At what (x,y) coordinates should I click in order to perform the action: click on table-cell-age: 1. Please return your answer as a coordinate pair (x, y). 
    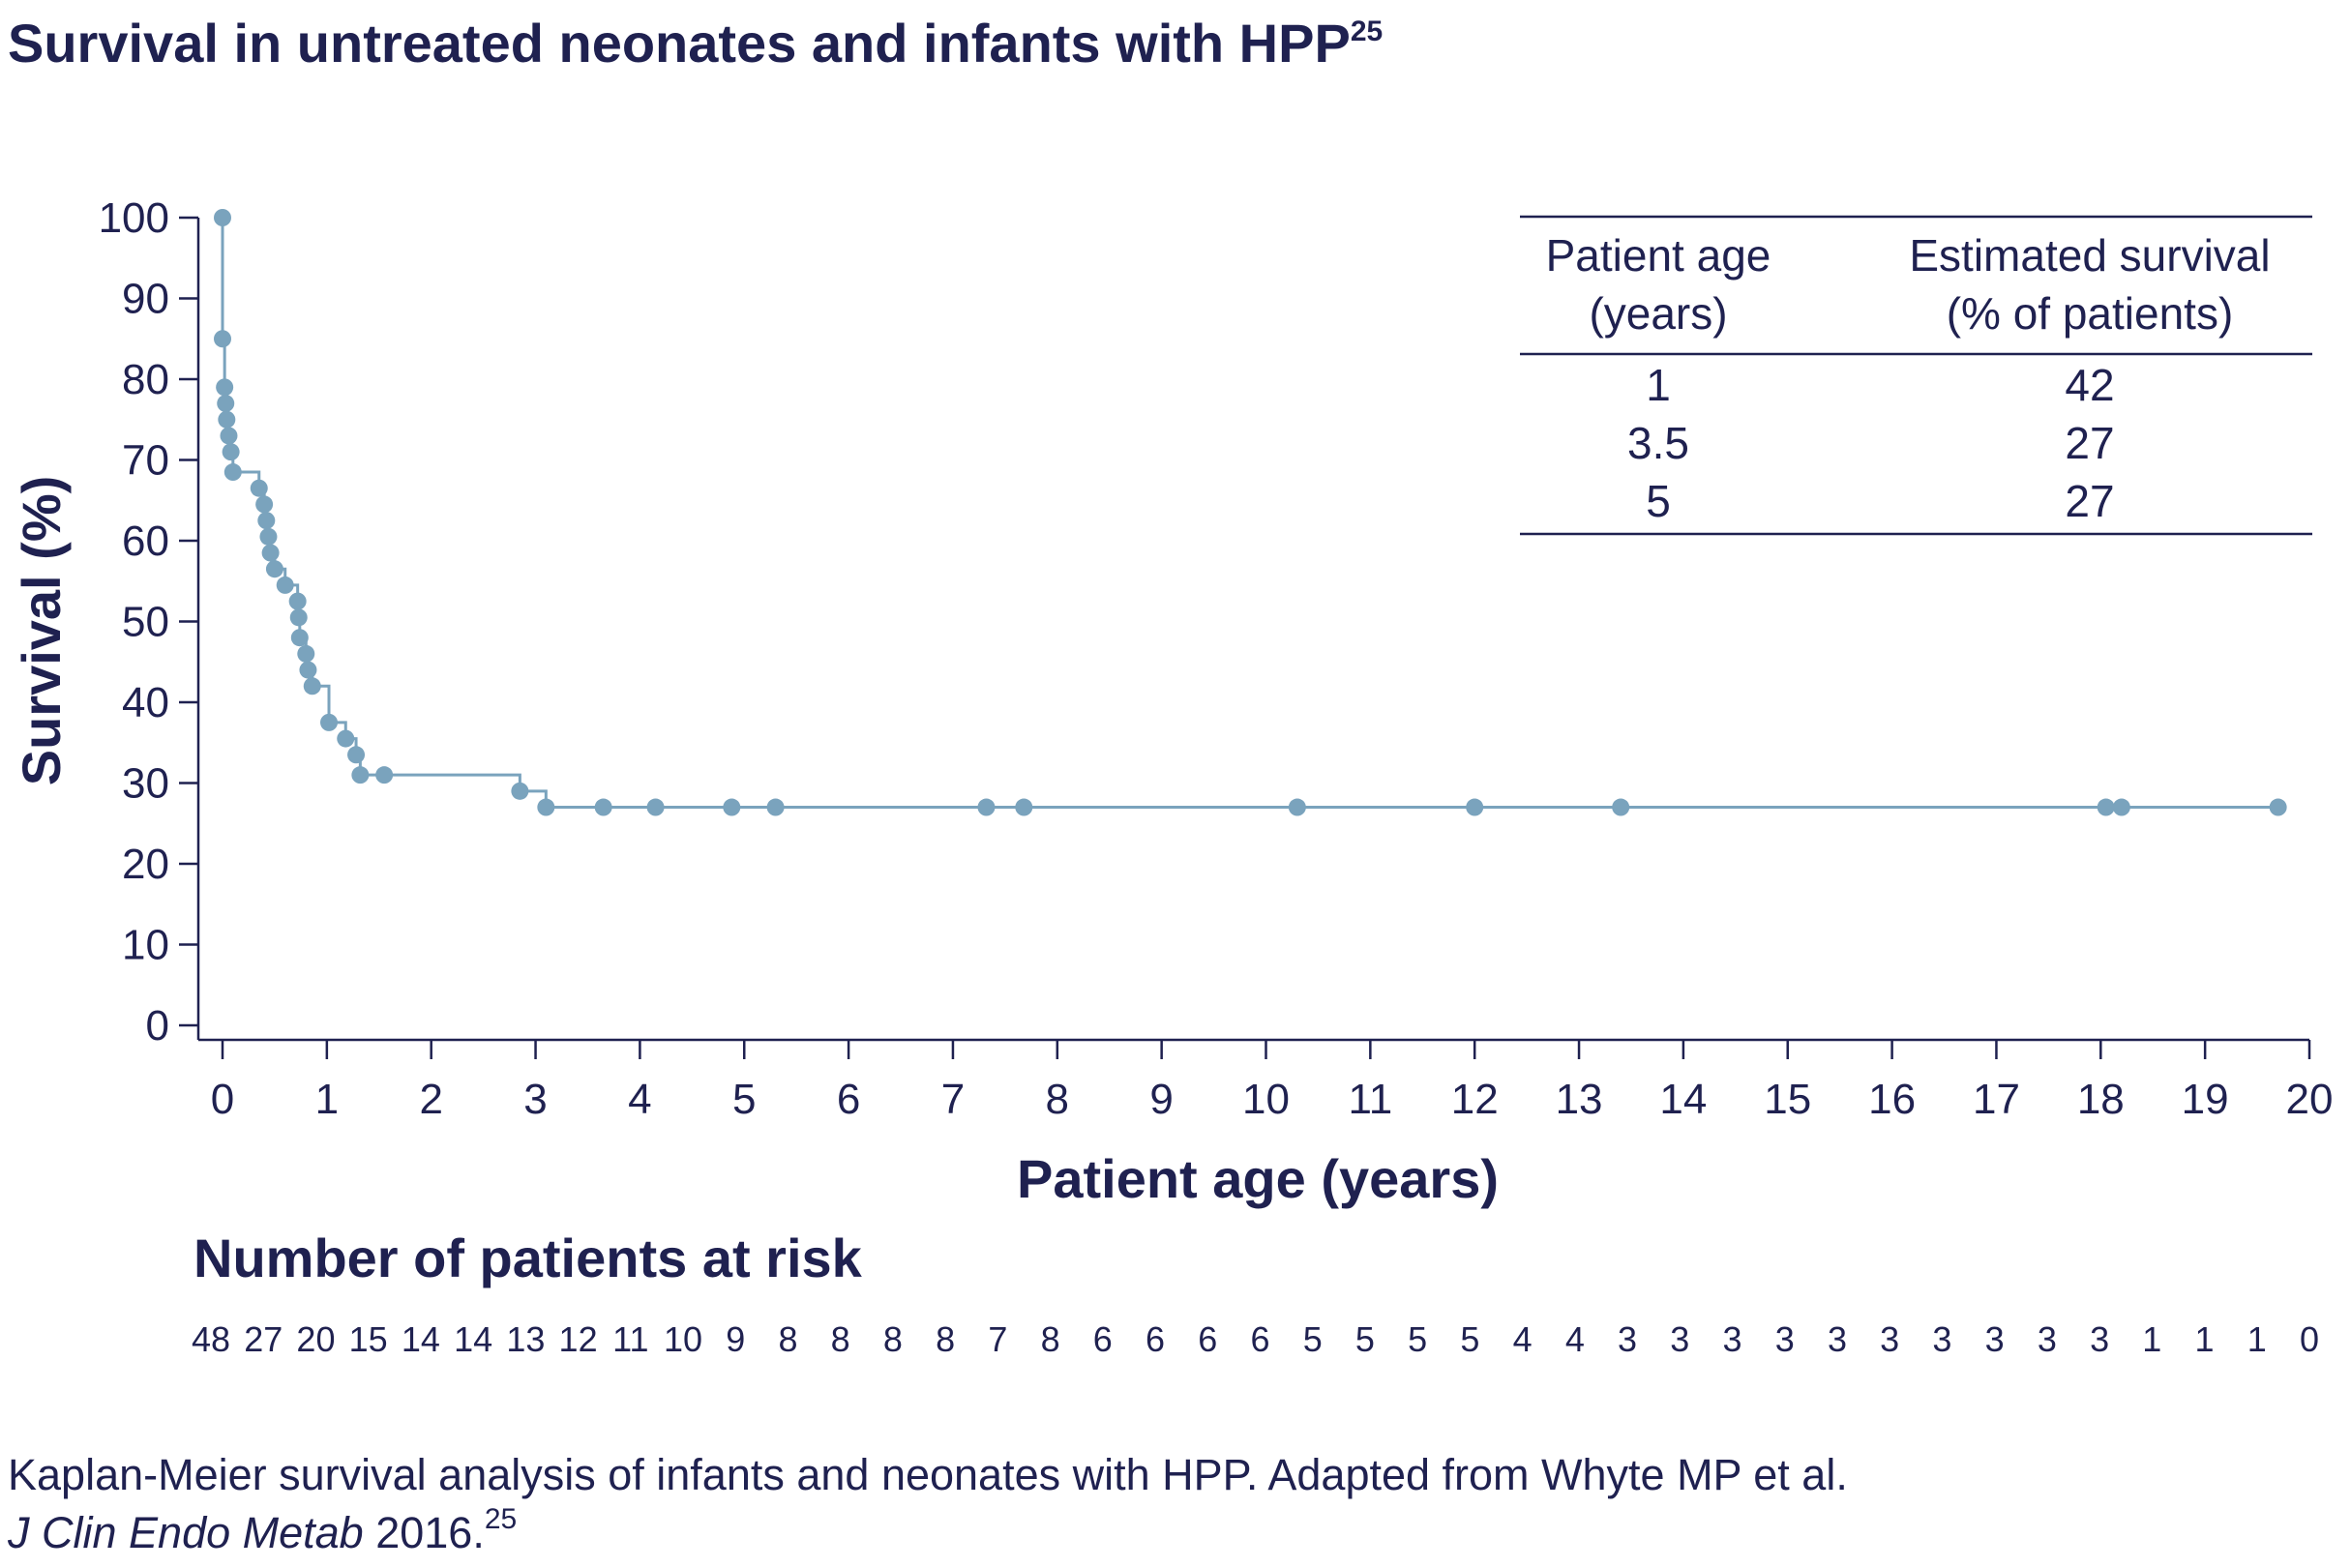
    Looking at the image, I should click on (1658, 385).